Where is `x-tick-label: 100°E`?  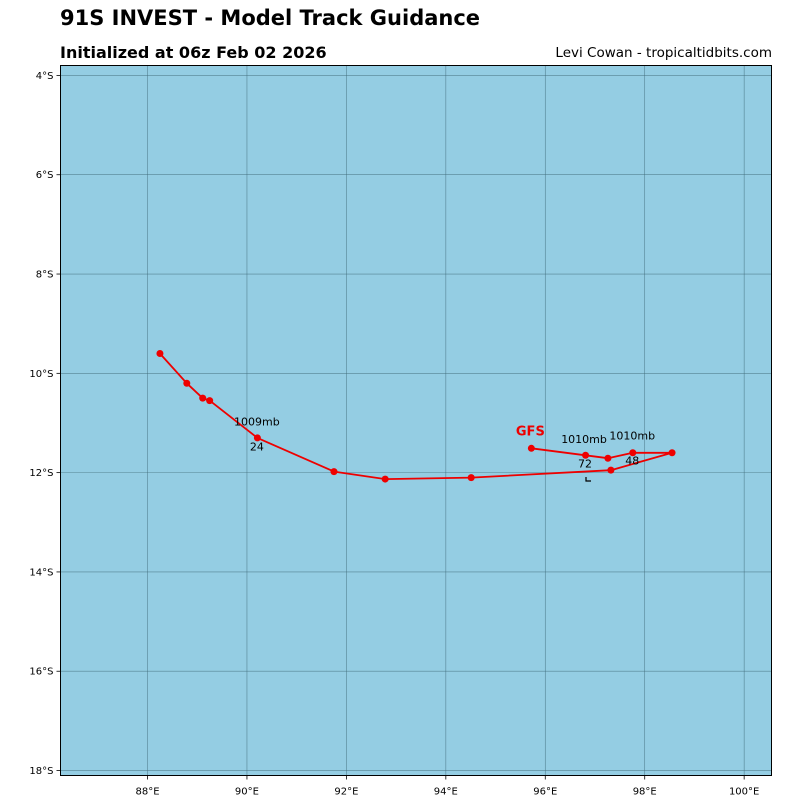
x-tick-label: 100°E is located at coordinates (744, 792).